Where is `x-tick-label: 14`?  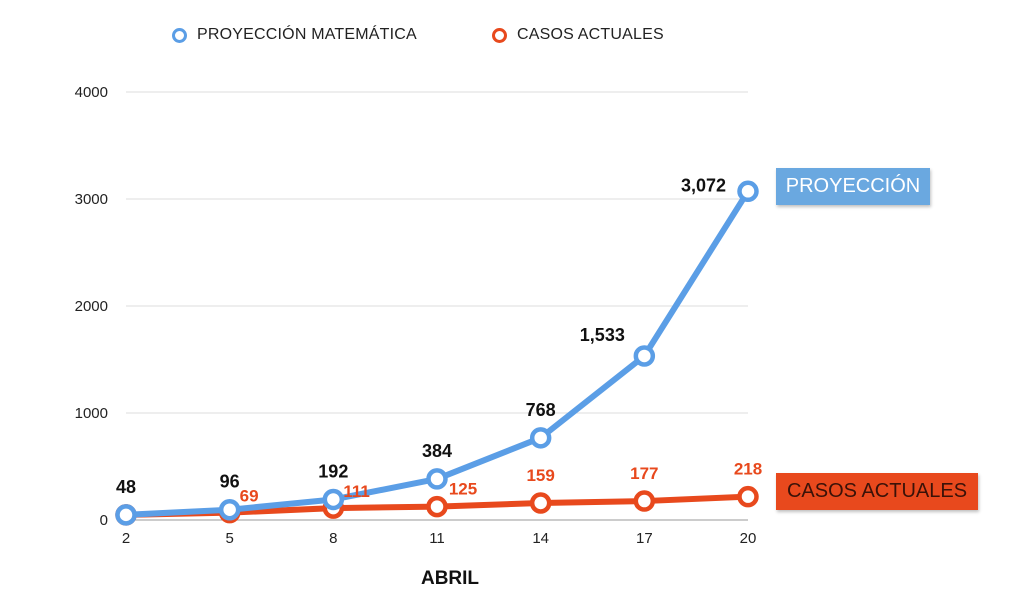 x-tick-label: 14 is located at coordinates (540, 538).